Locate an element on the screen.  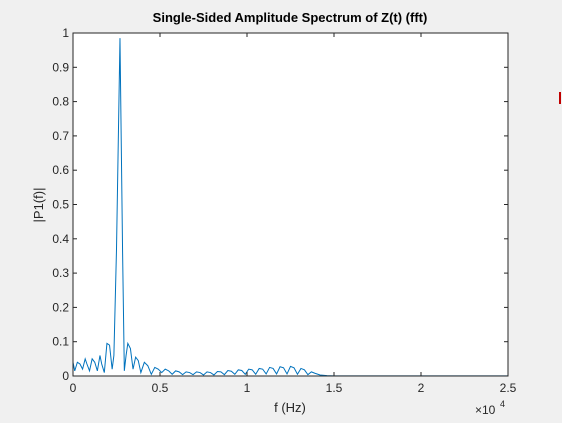
y-tick-label: 0.6 is located at coordinates (60, 170).